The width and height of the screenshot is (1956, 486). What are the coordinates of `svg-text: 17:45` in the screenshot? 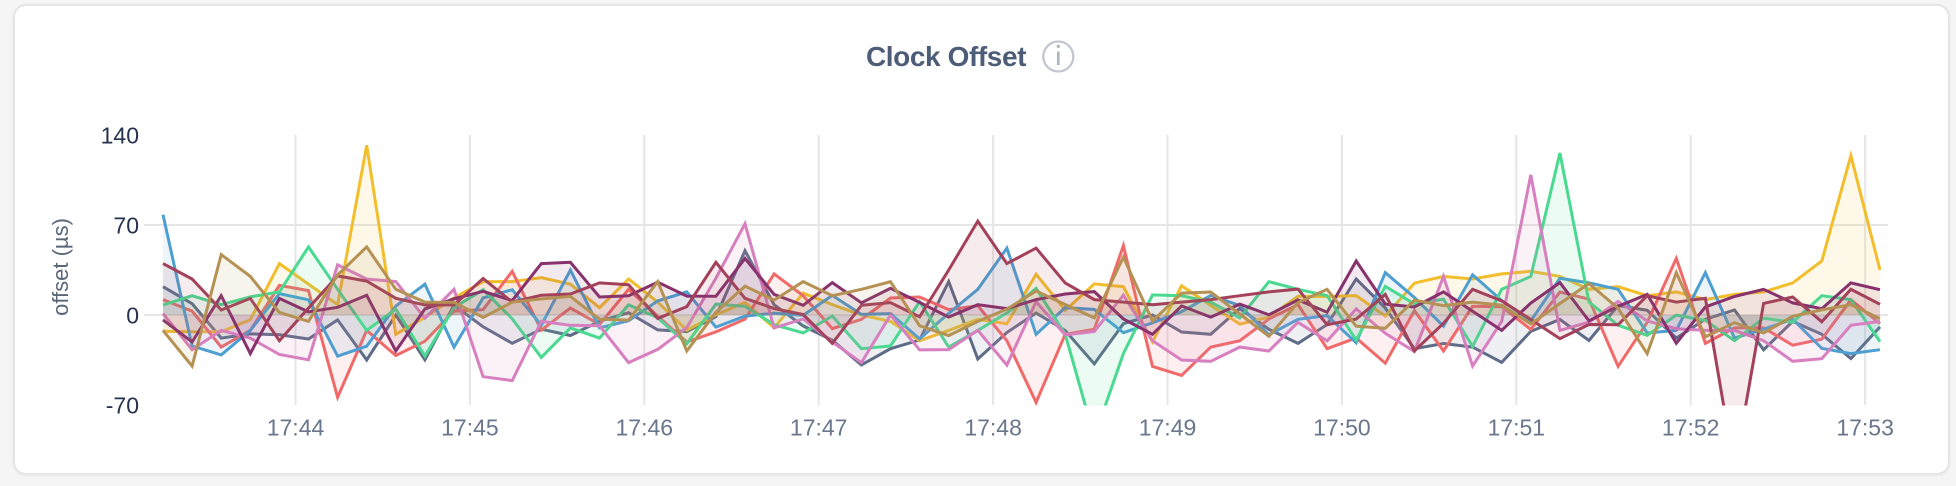 It's located at (470, 428).